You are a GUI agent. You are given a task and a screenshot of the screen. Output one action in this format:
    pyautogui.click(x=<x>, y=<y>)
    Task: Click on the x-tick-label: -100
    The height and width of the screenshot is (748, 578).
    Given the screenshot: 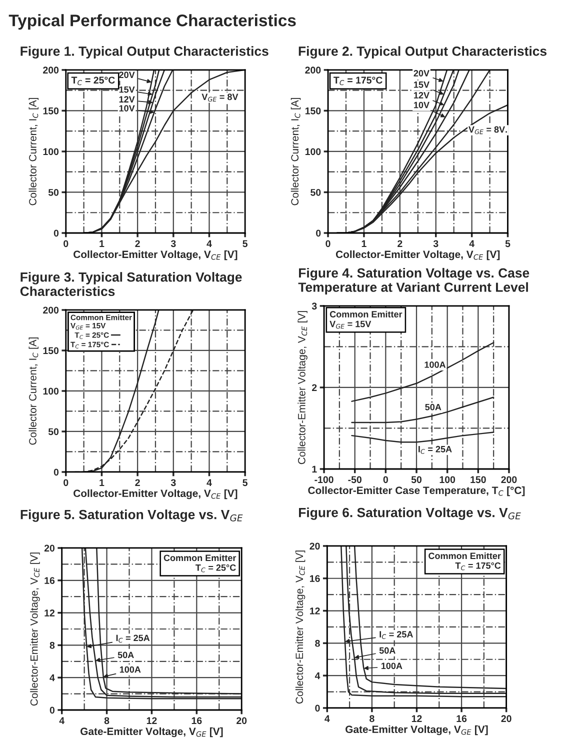 What is the action you would take?
    pyautogui.click(x=324, y=480)
    